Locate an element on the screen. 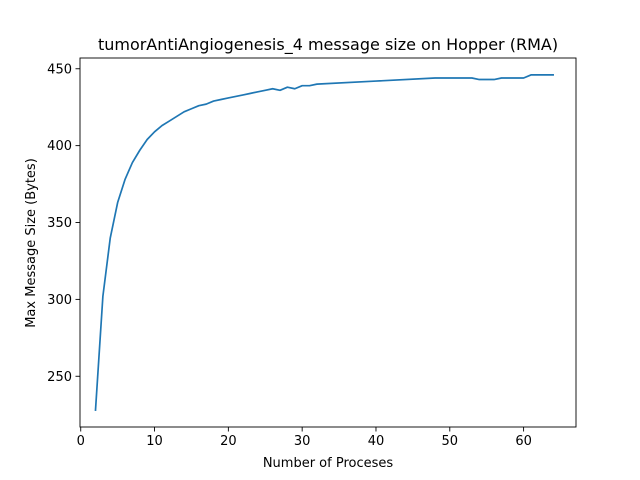  x-tick-label: 30 is located at coordinates (302, 441).